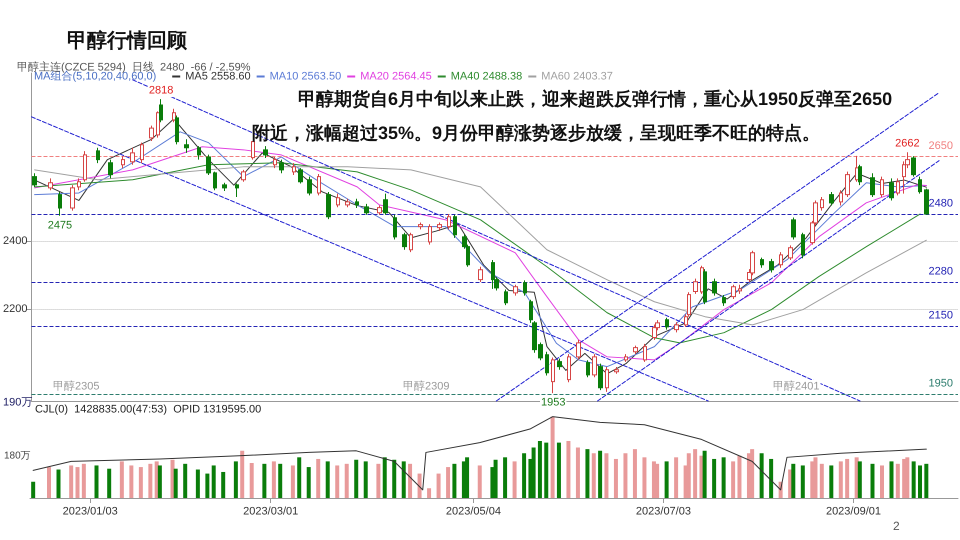 This screenshot has width=960, height=540. Describe the element at coordinates (940, 272) in the screenshot. I see `ref-line-label: 2280` at that location.